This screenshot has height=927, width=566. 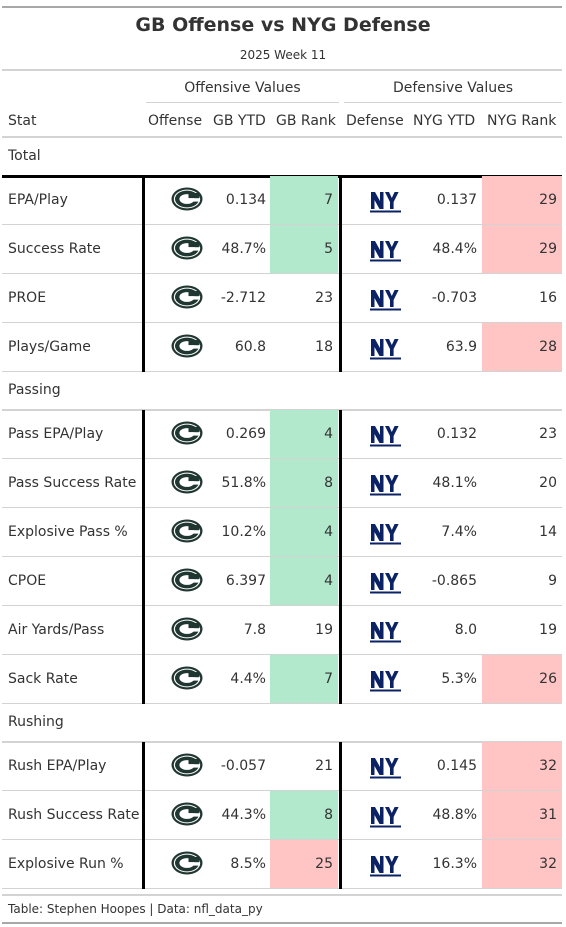 What do you see at coordinates (49, 347) in the screenshot?
I see `stat-name: Plays/Game` at bounding box center [49, 347].